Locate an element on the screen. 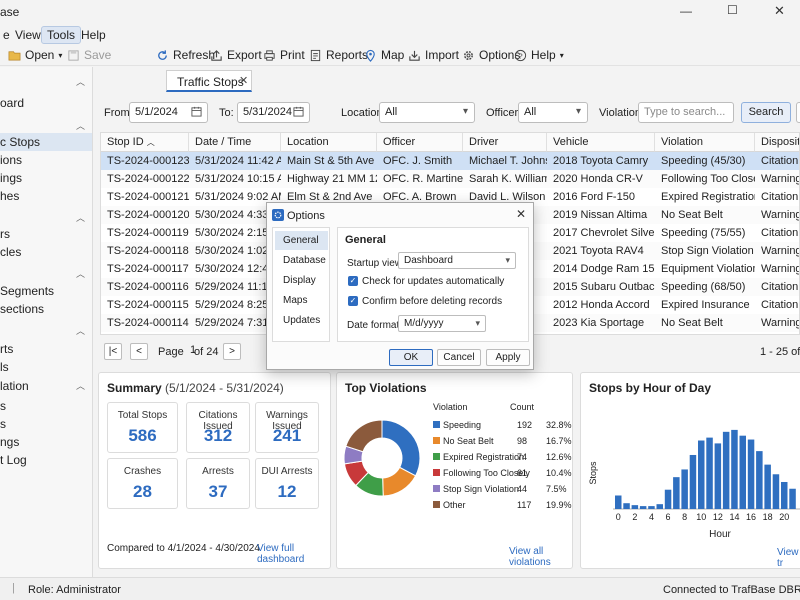 The width and height of the screenshot is (800, 600). sidebar-item-tools: ls is located at coordinates (4, 367).